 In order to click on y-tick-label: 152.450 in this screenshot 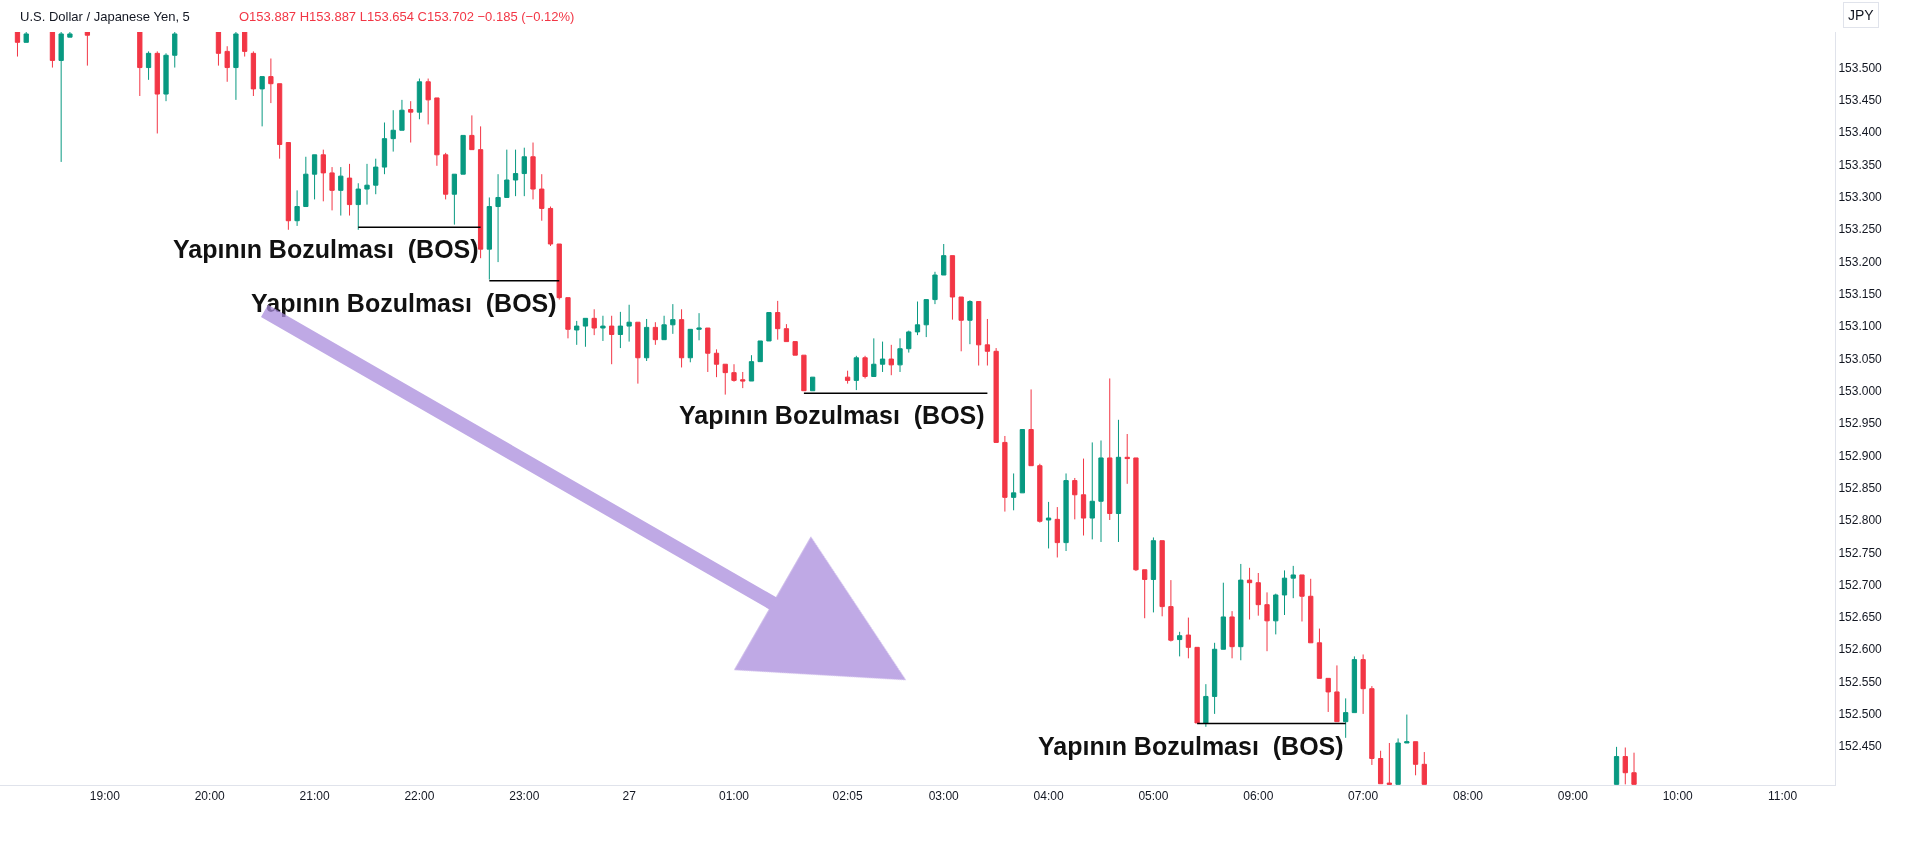, I will do `click(1860, 746)`.